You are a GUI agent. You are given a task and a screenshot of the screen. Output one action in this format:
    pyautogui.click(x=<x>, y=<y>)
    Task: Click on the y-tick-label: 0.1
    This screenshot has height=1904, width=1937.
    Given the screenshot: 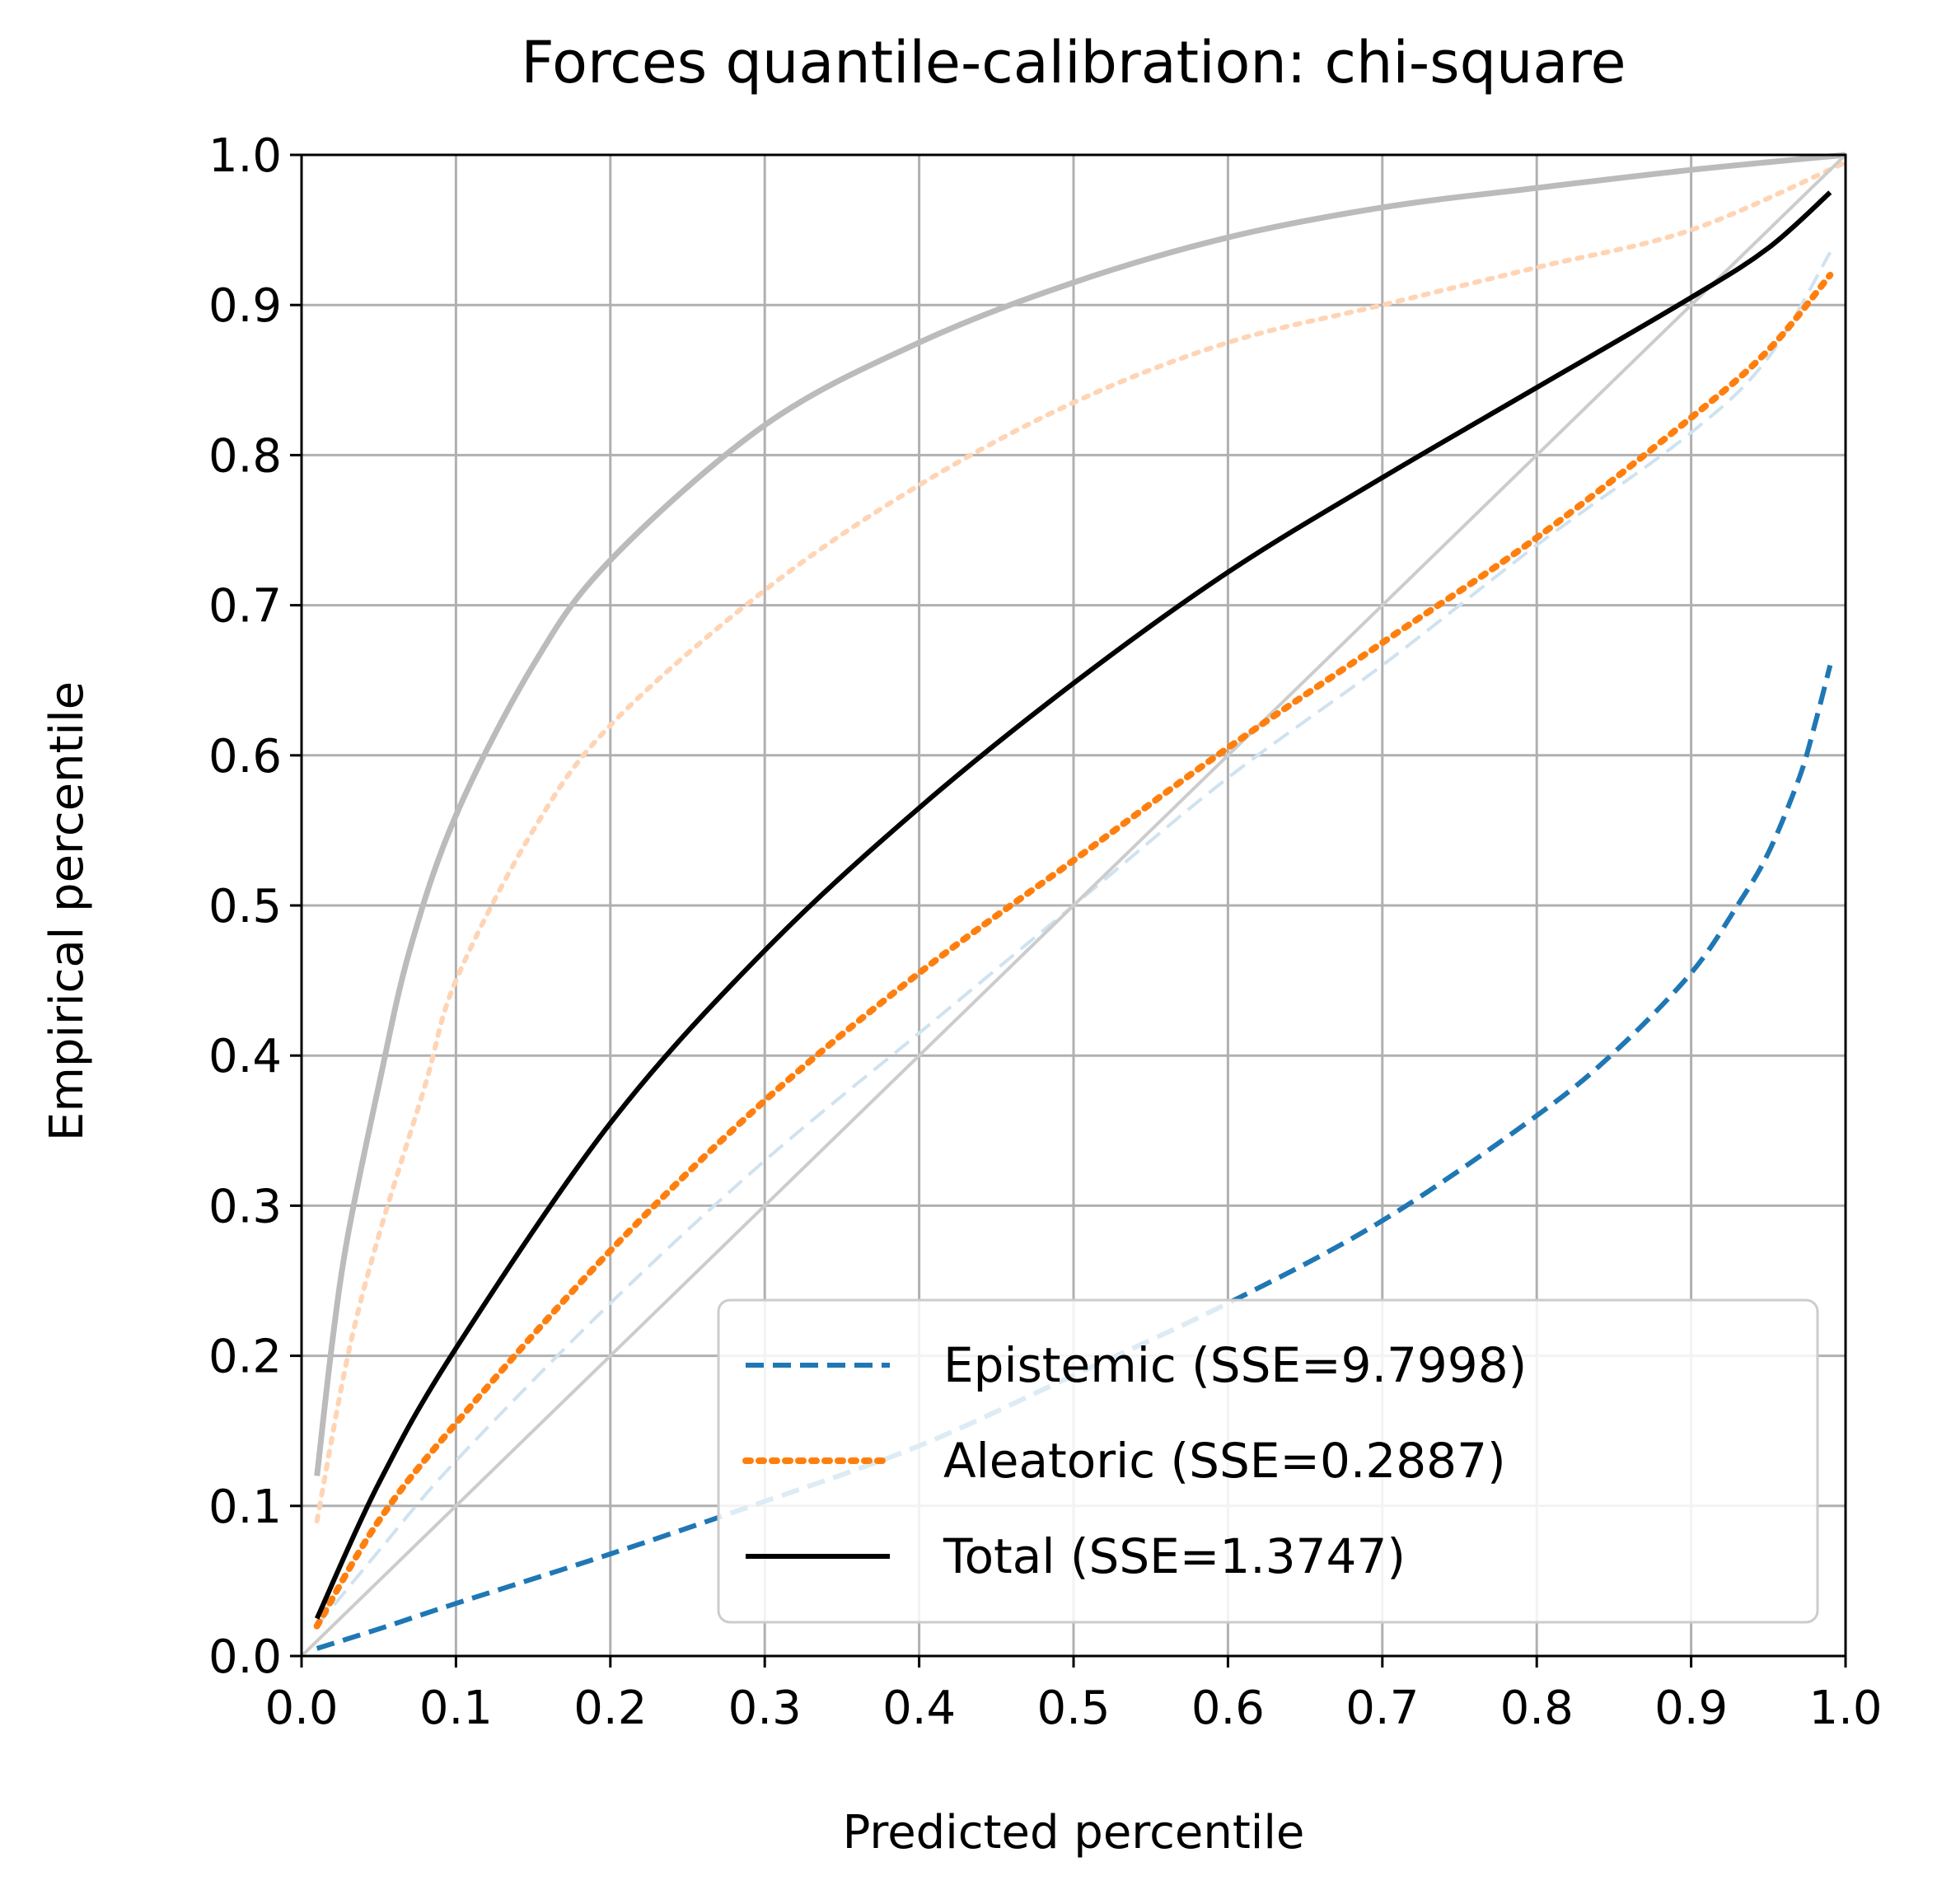 What is the action you would take?
    pyautogui.click(x=245, y=1507)
    